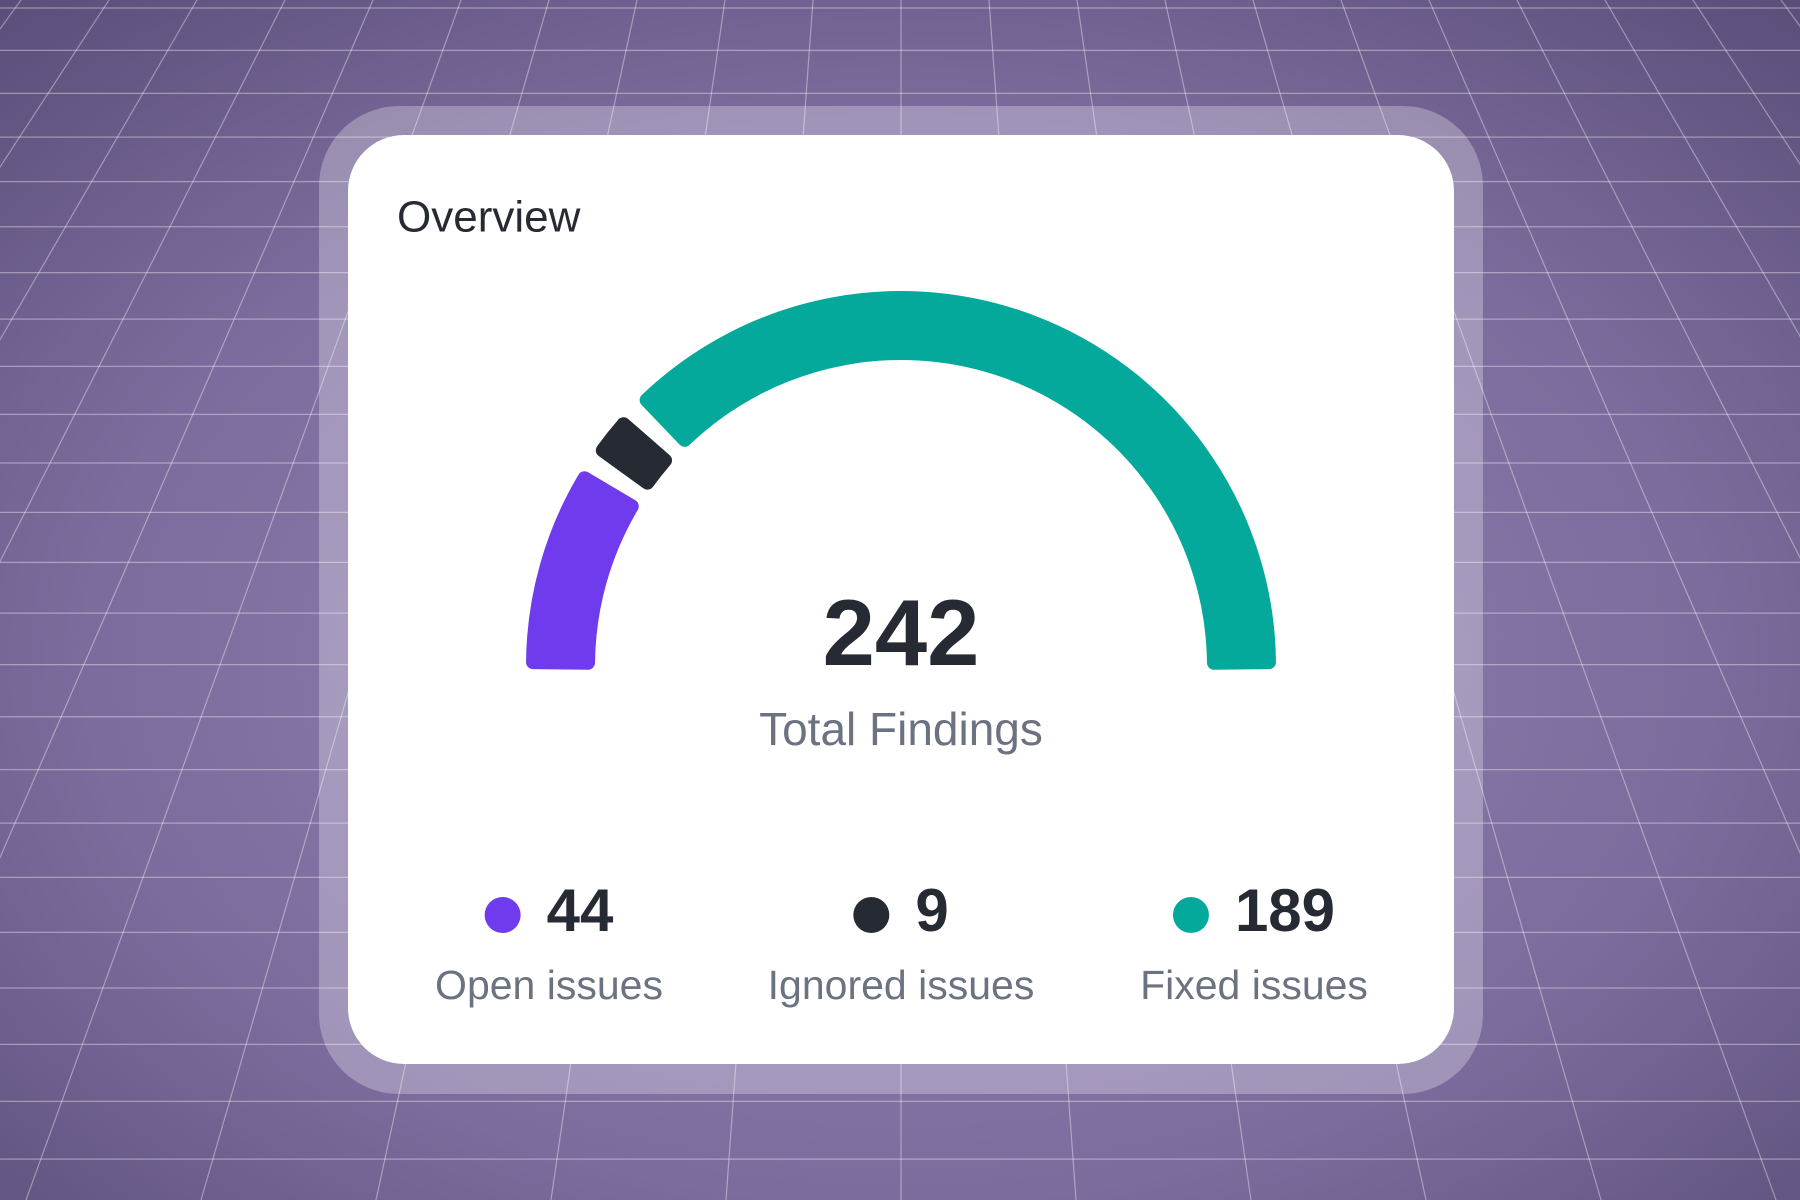 The image size is (1800, 1200). What do you see at coordinates (901, 729) in the screenshot?
I see `total-label: Total Findings` at bounding box center [901, 729].